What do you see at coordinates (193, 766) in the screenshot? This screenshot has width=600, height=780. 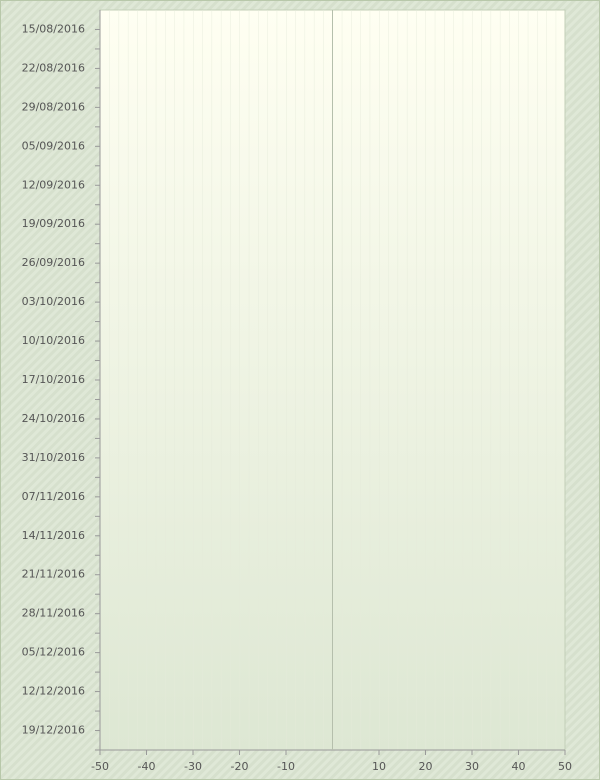 I see `x-tick-label: -30` at bounding box center [193, 766].